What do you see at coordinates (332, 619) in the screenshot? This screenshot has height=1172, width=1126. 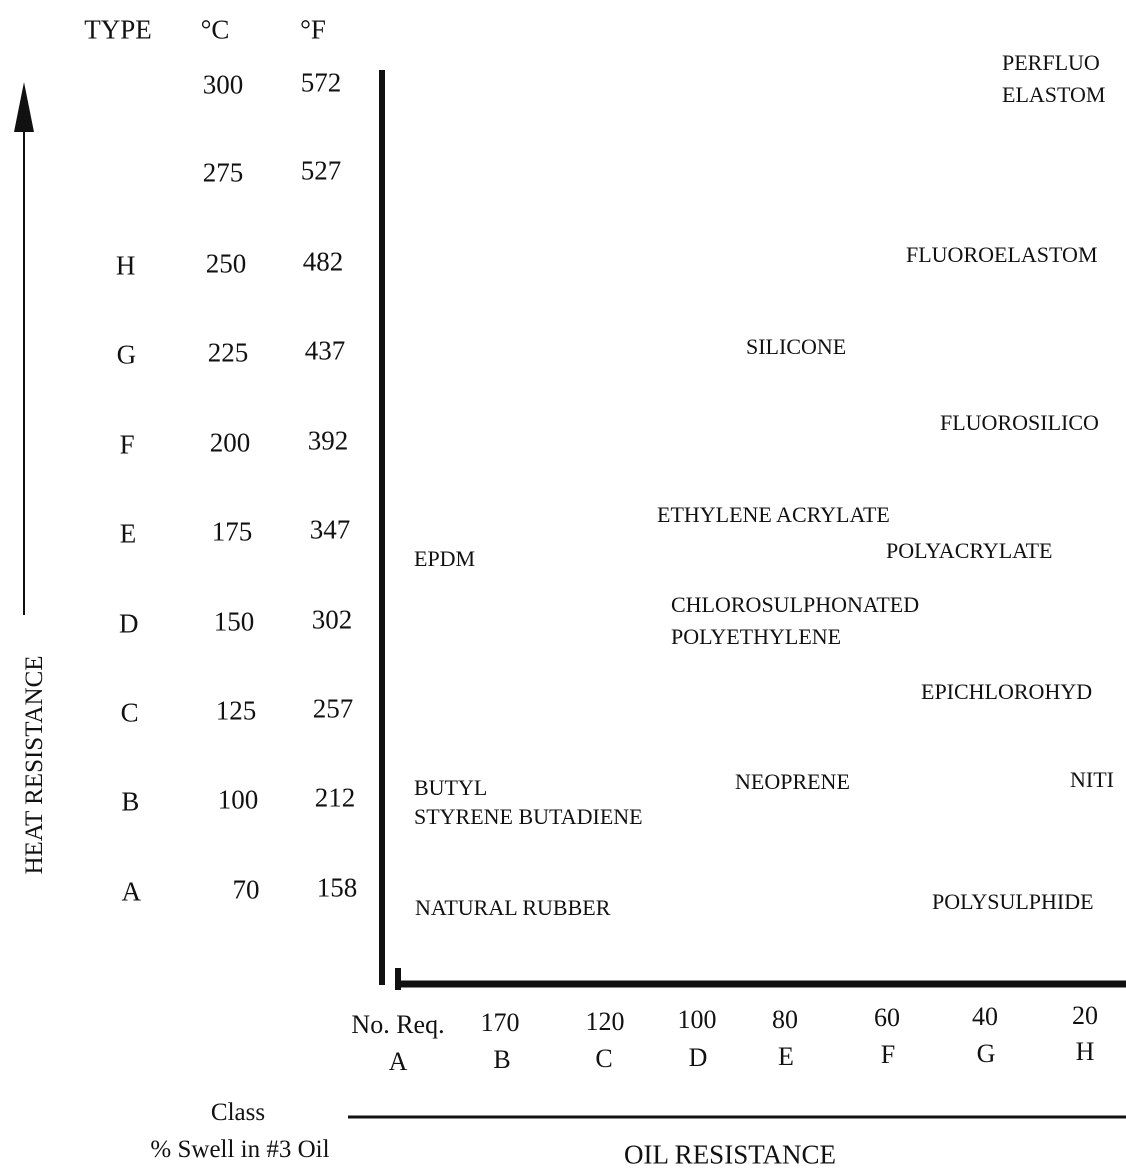 I see `fahrenheit-value: 302` at bounding box center [332, 619].